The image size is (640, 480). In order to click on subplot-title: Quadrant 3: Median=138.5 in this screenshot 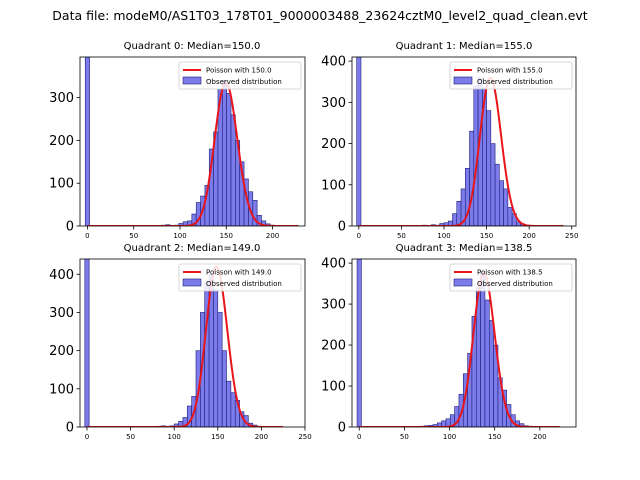, I will do `click(464, 248)`.